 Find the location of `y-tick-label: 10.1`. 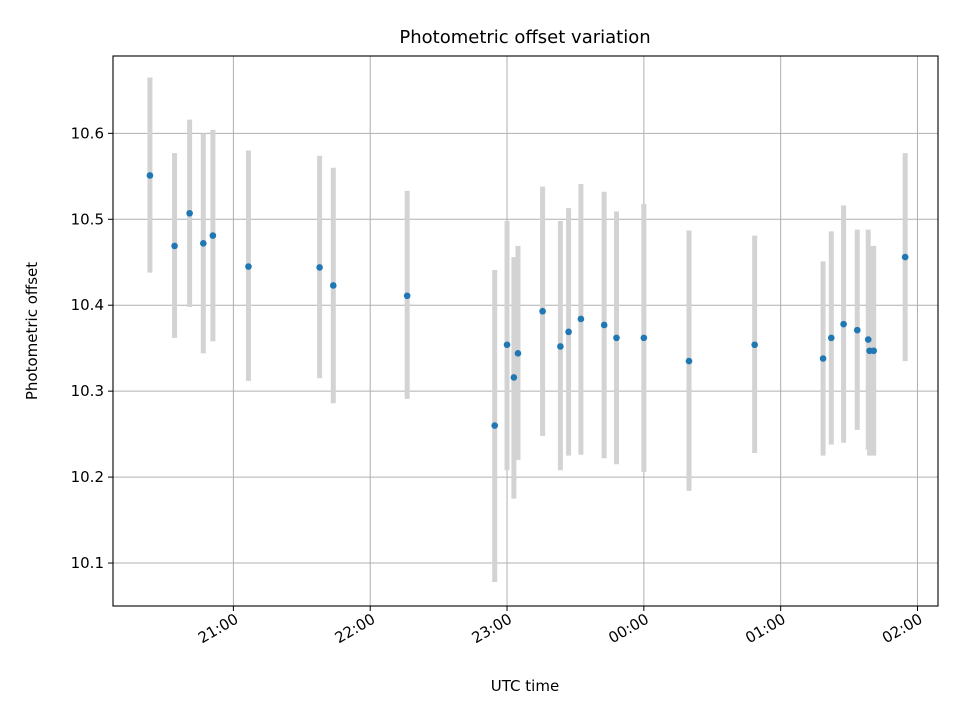

y-tick-label: 10.1 is located at coordinates (87, 563).